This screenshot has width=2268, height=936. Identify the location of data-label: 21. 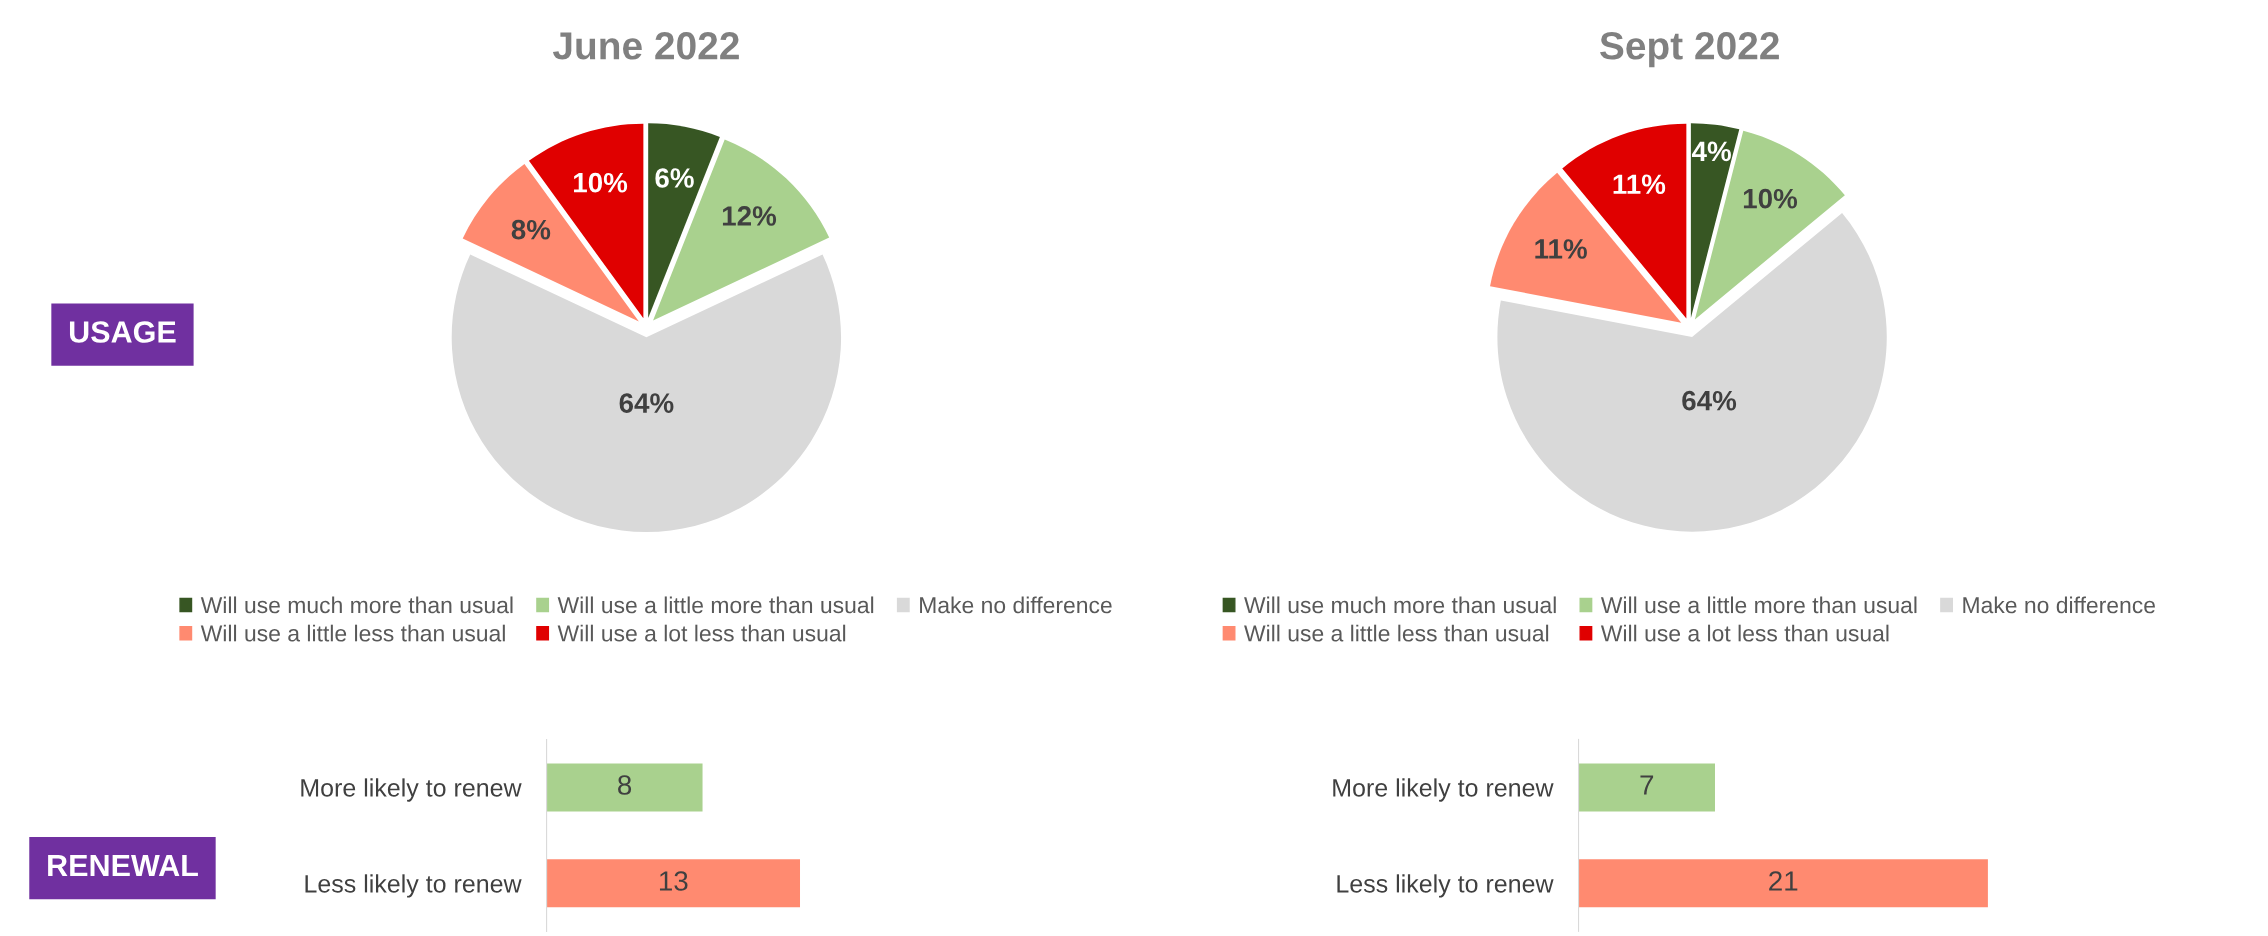
(1783, 881).